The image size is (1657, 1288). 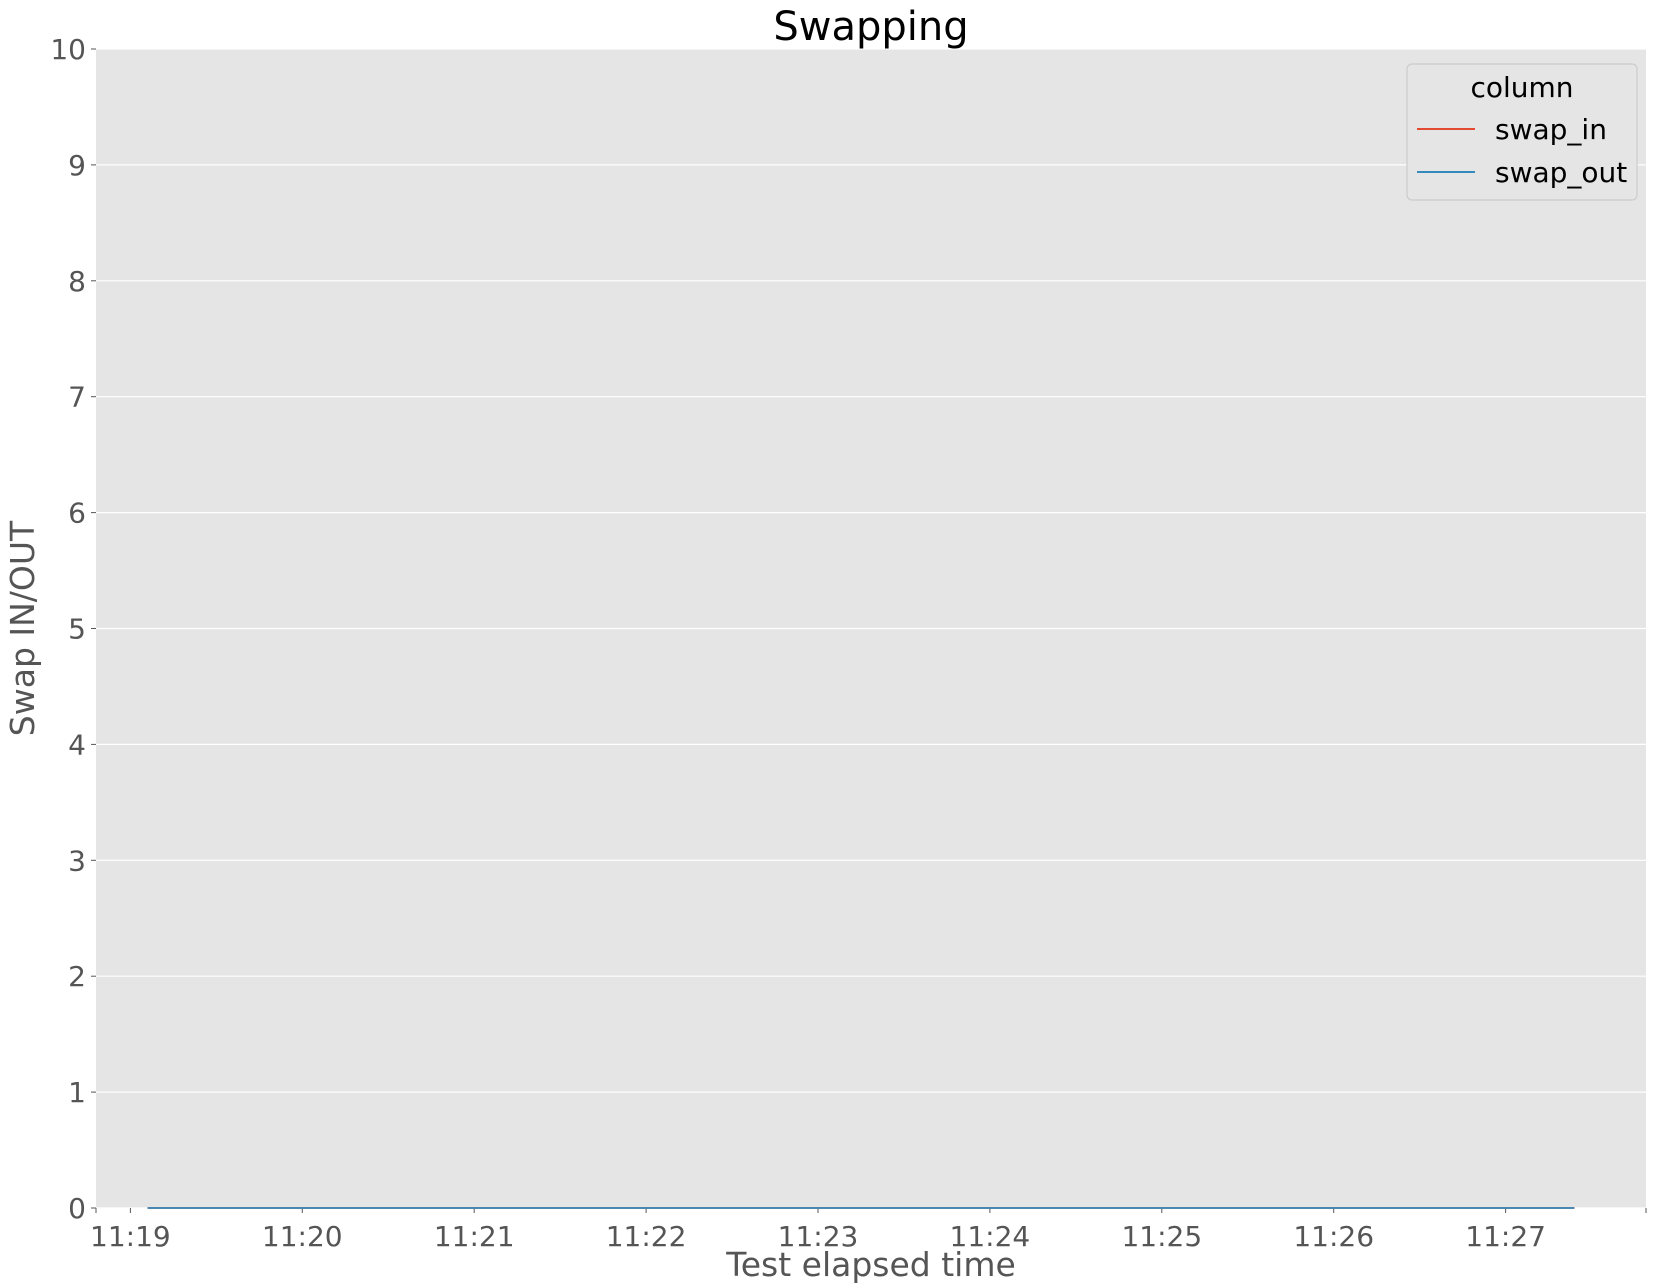 What do you see at coordinates (1161, 1236) in the screenshot?
I see `x-tick-label: 11:25` at bounding box center [1161, 1236].